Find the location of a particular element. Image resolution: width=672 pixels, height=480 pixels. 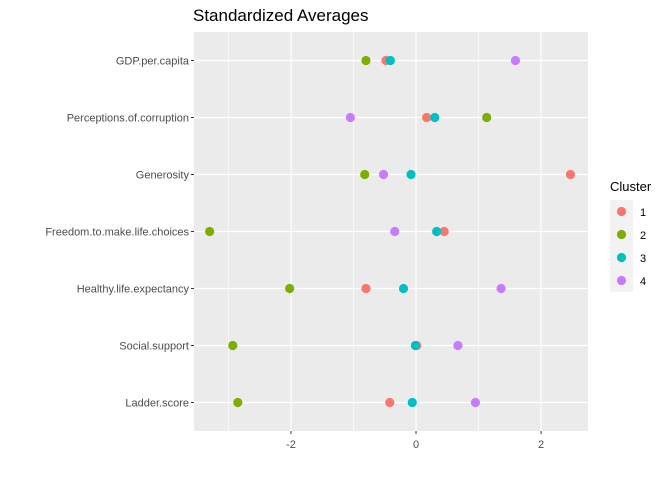

legend-title: Cluster is located at coordinates (631, 186).